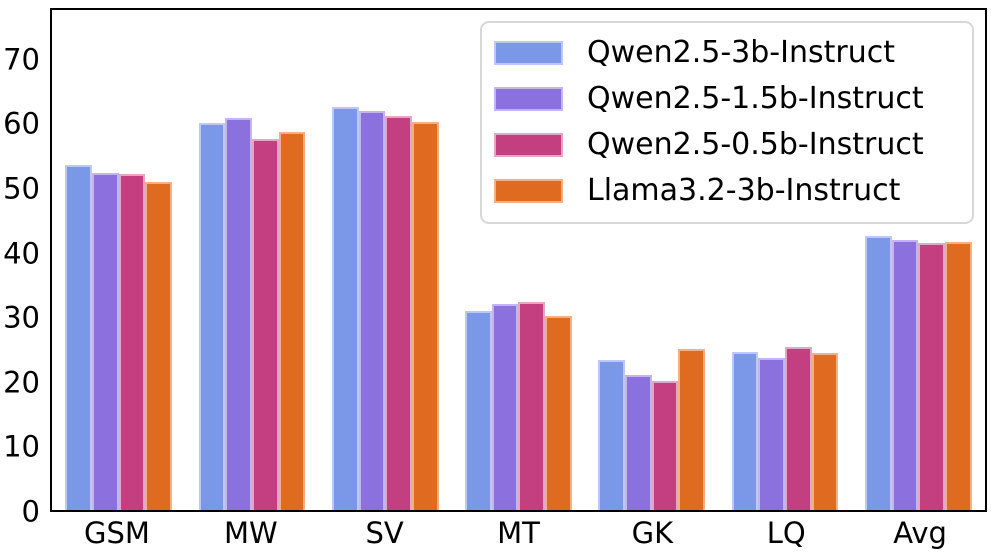  Describe the element at coordinates (651, 260) in the screenshot. I see `bar-group-gk` at that location.